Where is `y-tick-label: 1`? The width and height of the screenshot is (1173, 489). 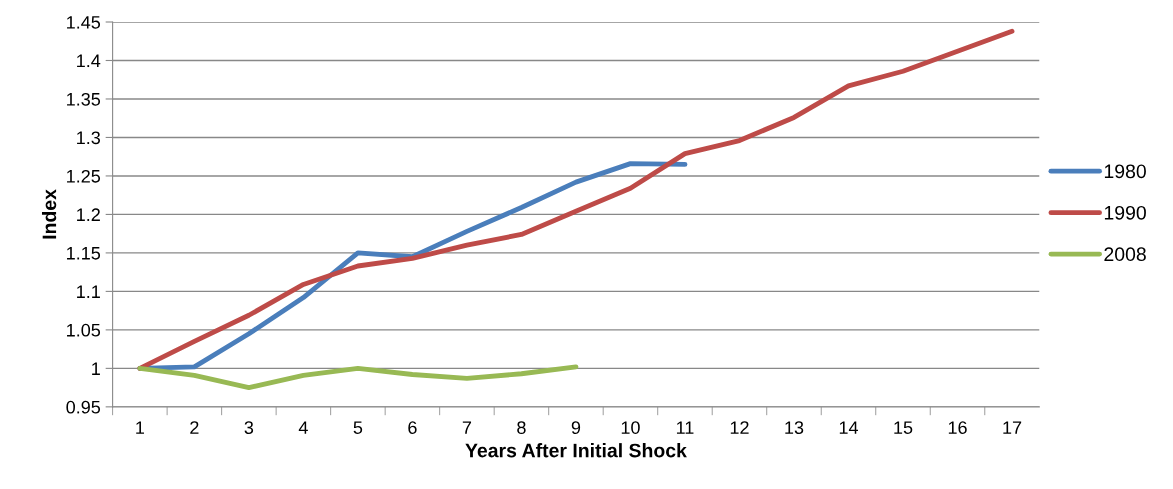 y-tick-label: 1 is located at coordinates (96, 368).